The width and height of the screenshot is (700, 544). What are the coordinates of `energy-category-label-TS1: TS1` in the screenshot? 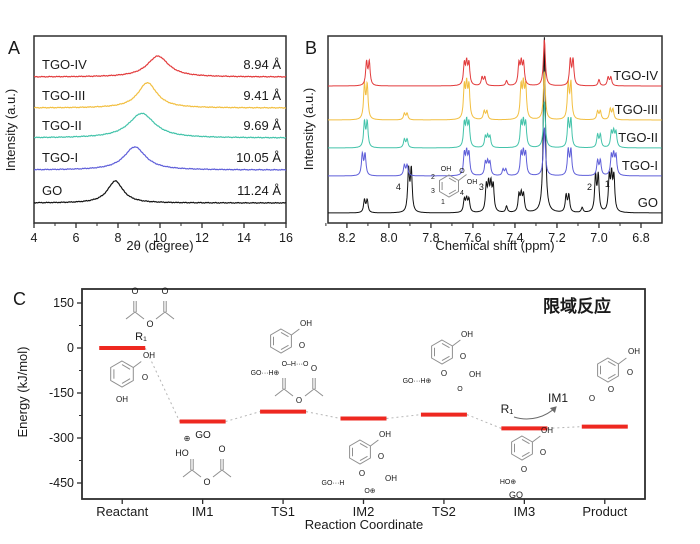 It's located at (283, 511).